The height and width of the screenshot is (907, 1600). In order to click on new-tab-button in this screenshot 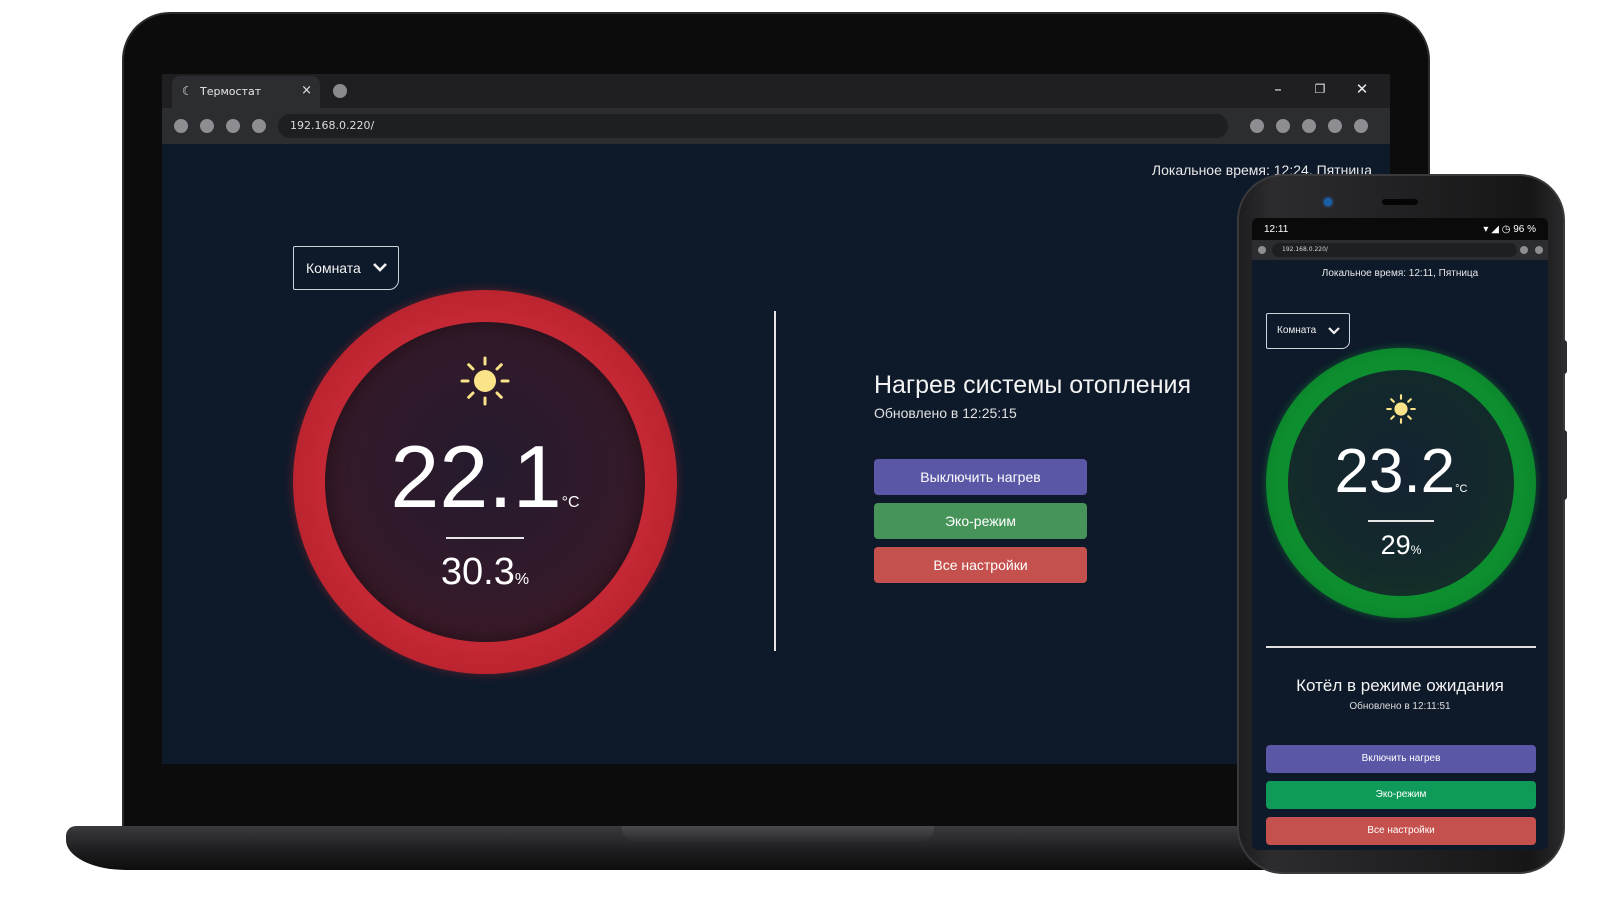, I will do `click(340, 91)`.